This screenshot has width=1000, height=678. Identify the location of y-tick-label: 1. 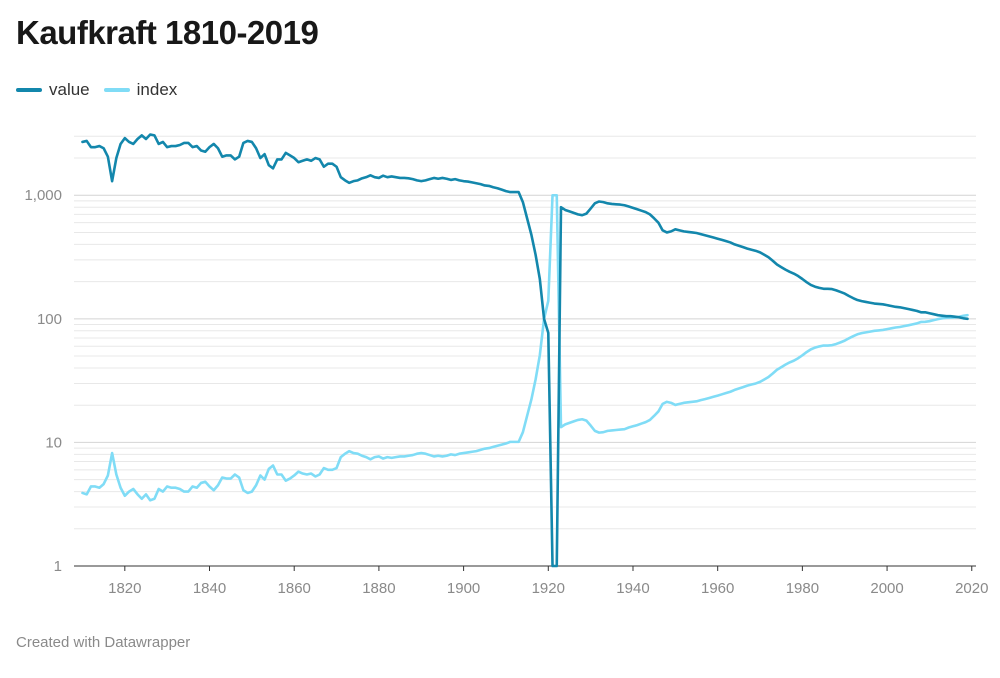
(58, 566).